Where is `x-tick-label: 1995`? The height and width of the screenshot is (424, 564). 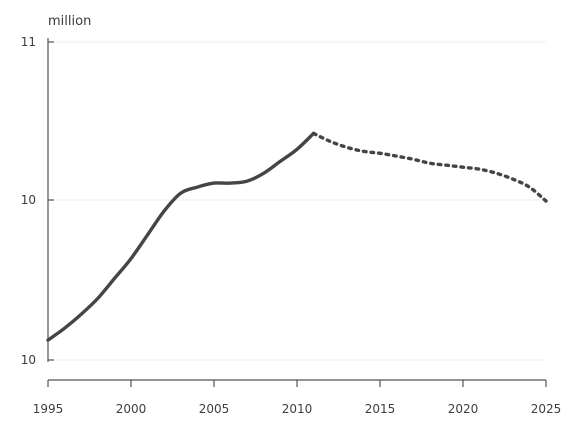 x-tick-label: 1995 is located at coordinates (48, 409).